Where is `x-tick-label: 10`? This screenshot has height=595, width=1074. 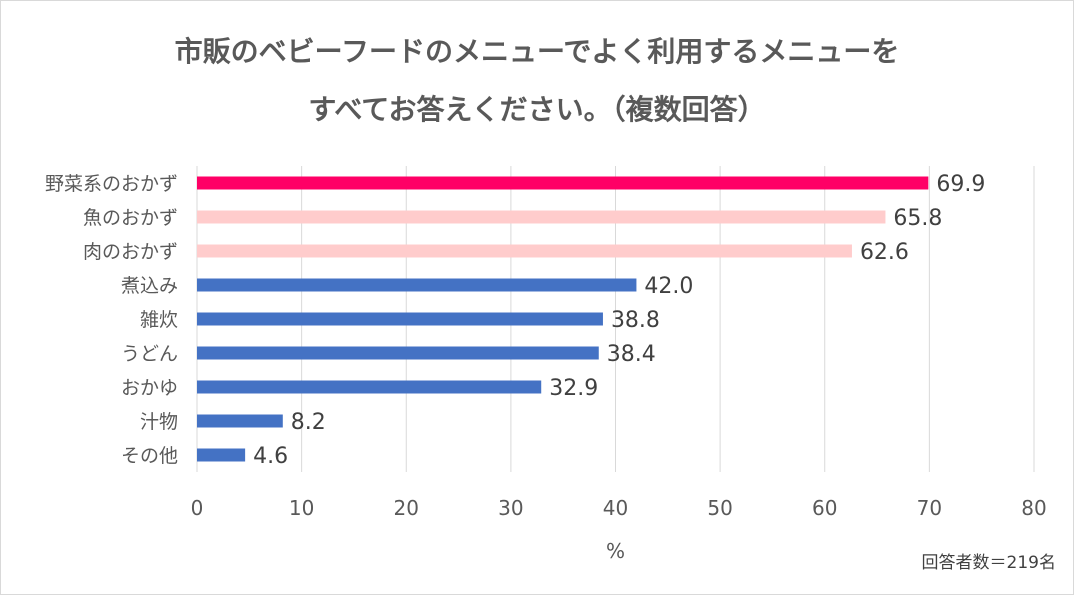 x-tick-label: 10 is located at coordinates (301, 508).